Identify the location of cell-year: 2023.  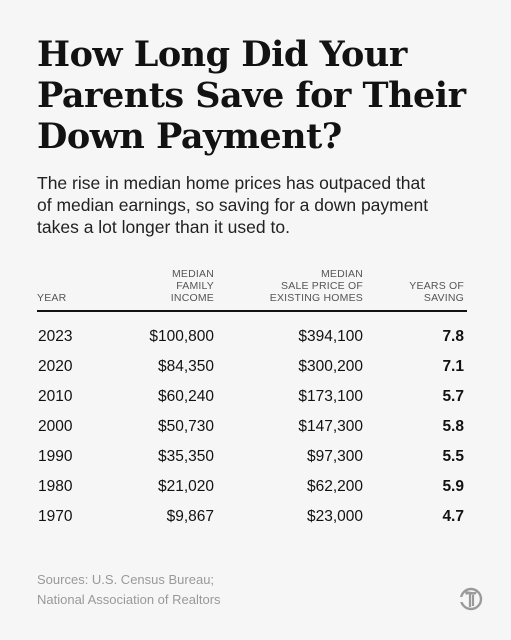
(55, 336).